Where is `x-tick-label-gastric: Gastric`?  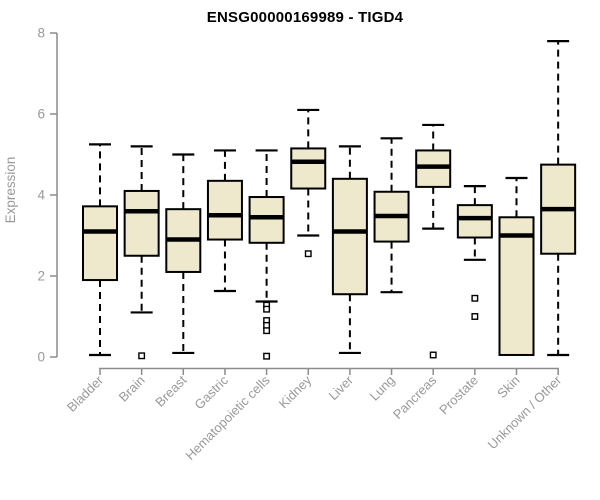
x-tick-label-gastric: Gastric is located at coordinates (211, 392).